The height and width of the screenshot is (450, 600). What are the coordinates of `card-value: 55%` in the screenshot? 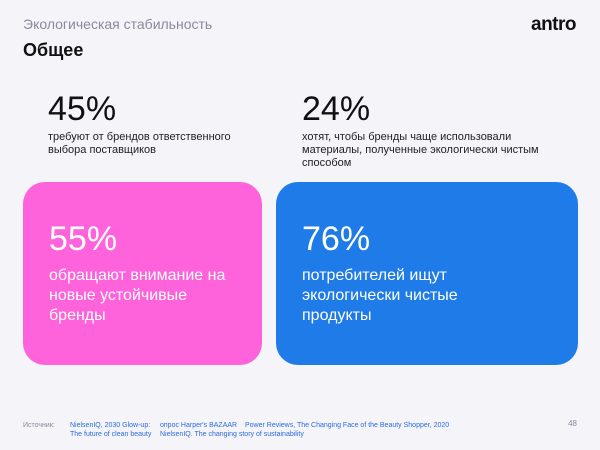 It's located at (83, 239).